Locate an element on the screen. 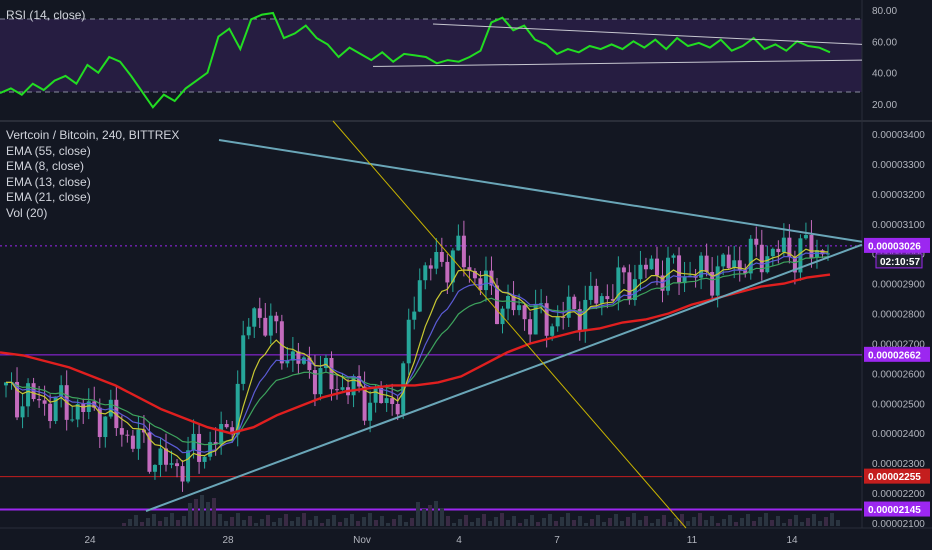  price-tag-label: 0.00002662 is located at coordinates (894, 355).